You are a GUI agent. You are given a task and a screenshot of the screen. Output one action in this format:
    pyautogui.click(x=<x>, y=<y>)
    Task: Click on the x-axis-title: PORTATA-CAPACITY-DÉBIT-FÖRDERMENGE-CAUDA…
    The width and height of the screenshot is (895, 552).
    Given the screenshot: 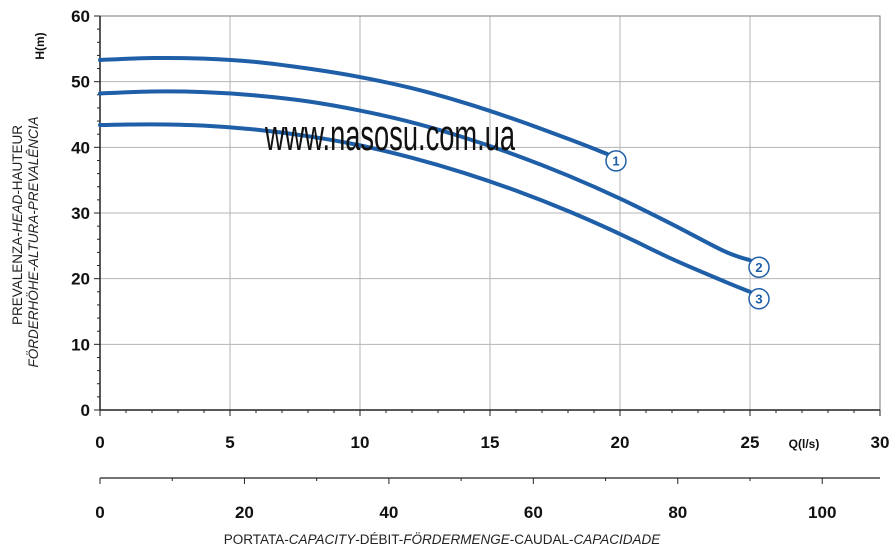 What is the action you would take?
    pyautogui.click(x=443, y=539)
    